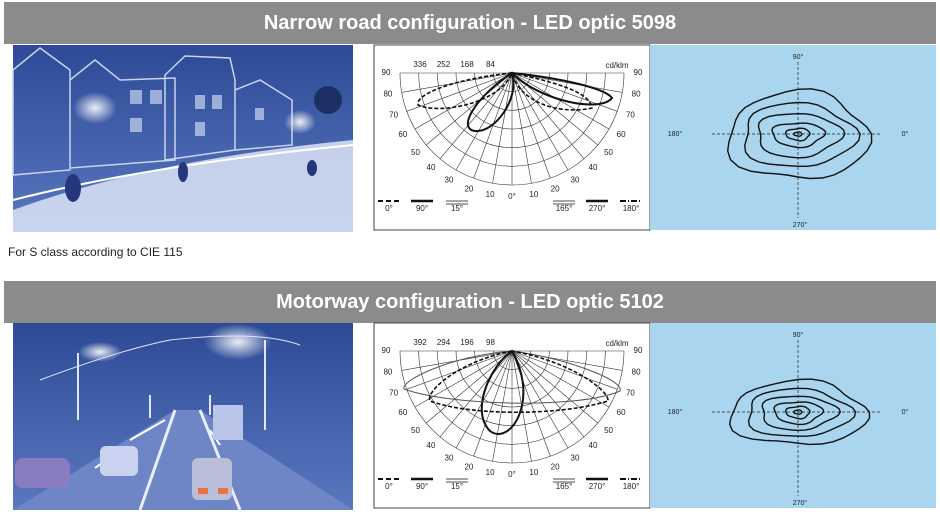 This screenshot has width=940, height=512. Describe the element at coordinates (183, 138) in the screenshot. I see `photo-narrow-road` at that location.